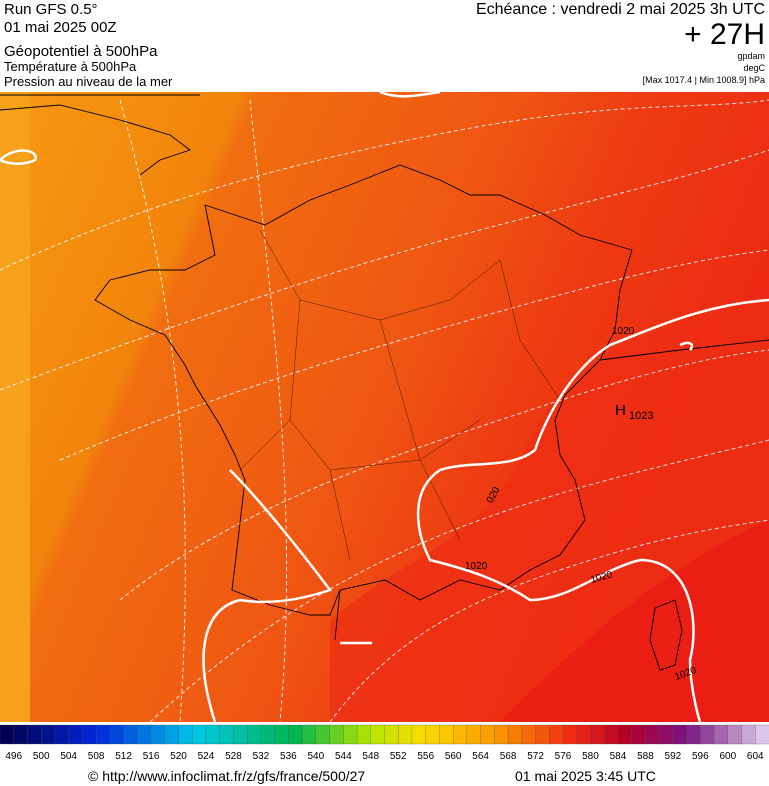  I want to click on colorbar-tick-label: 508, so click(96, 756).